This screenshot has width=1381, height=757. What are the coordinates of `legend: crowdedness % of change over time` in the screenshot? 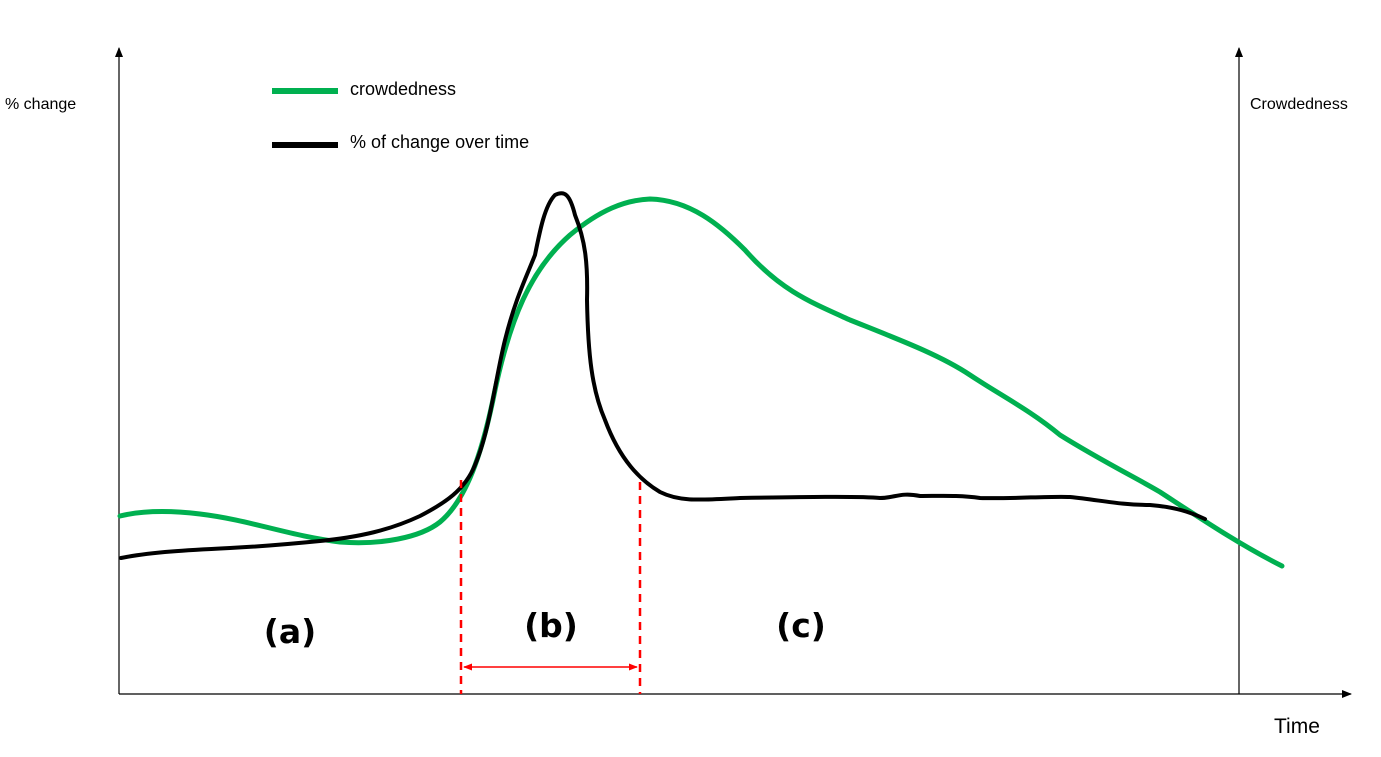 It's located at (400, 115).